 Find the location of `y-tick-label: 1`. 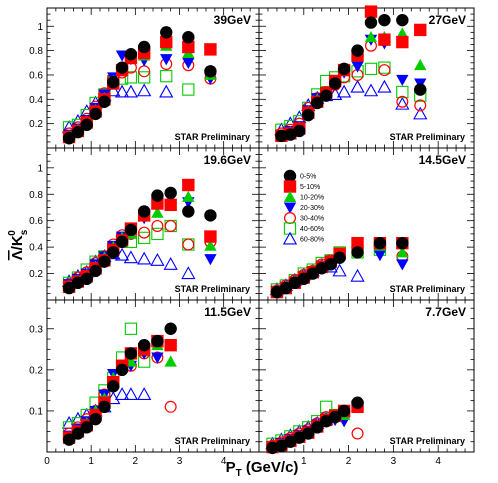

y-tick-label: 1 is located at coordinates (40, 168).